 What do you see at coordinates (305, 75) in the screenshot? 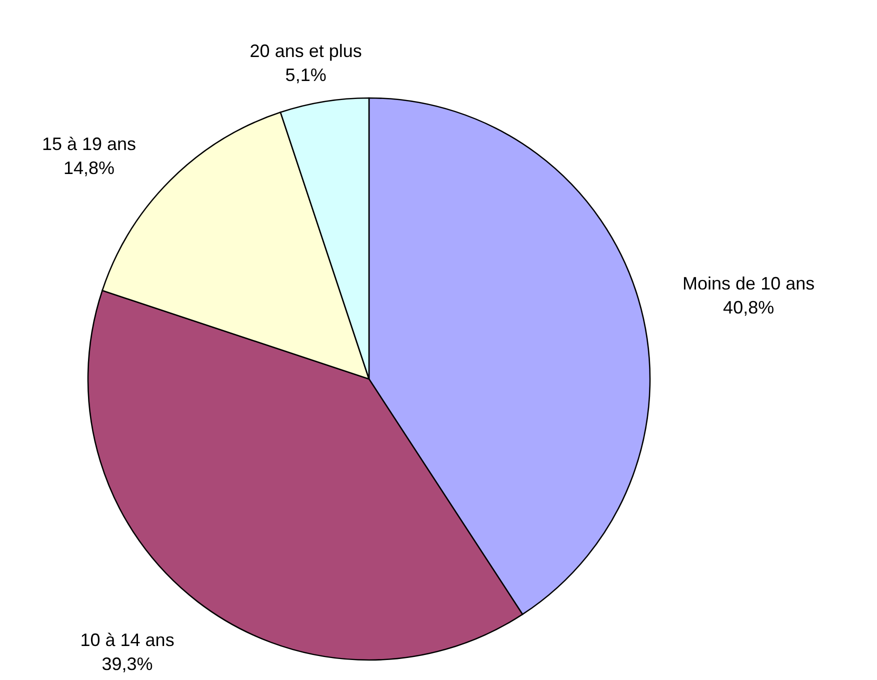
I see `data-label: 5,1%` at bounding box center [305, 75].